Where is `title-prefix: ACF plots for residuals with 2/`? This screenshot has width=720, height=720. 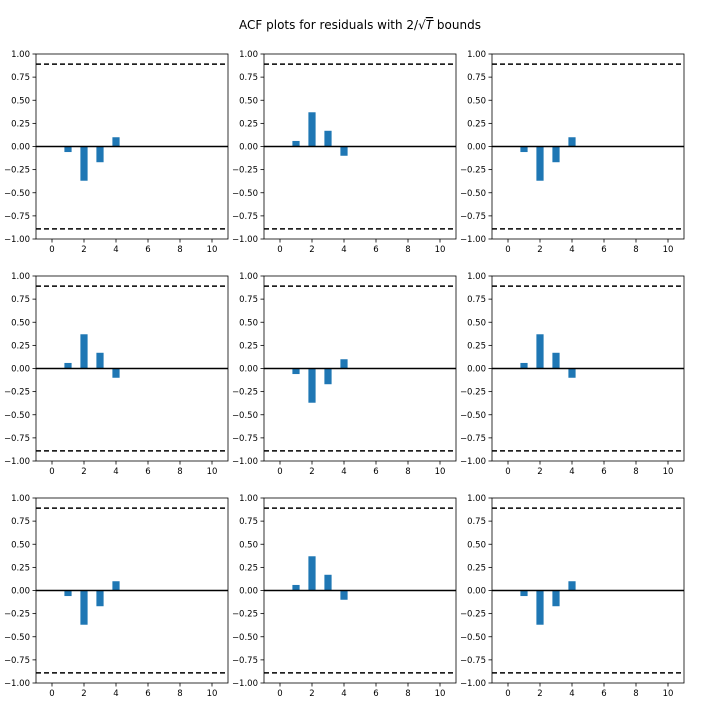 title-prefix: ACF plots for residuals with 2/ is located at coordinates (329, 25).